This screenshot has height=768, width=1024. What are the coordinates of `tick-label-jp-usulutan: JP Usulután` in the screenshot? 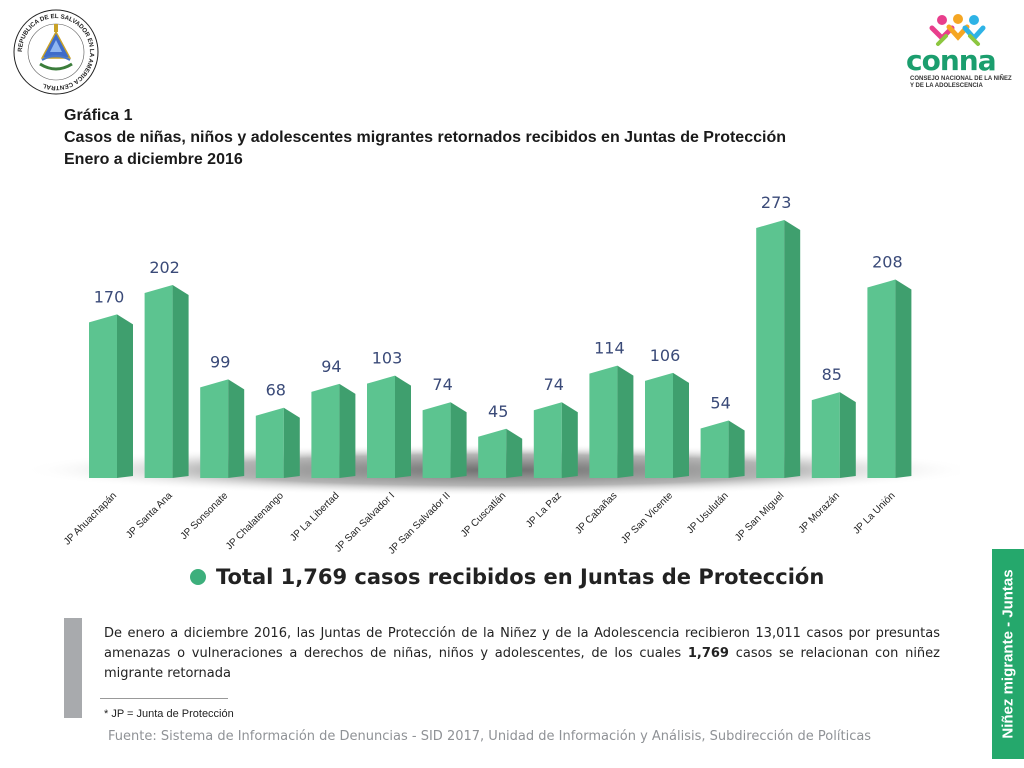 It's located at (708, 513).